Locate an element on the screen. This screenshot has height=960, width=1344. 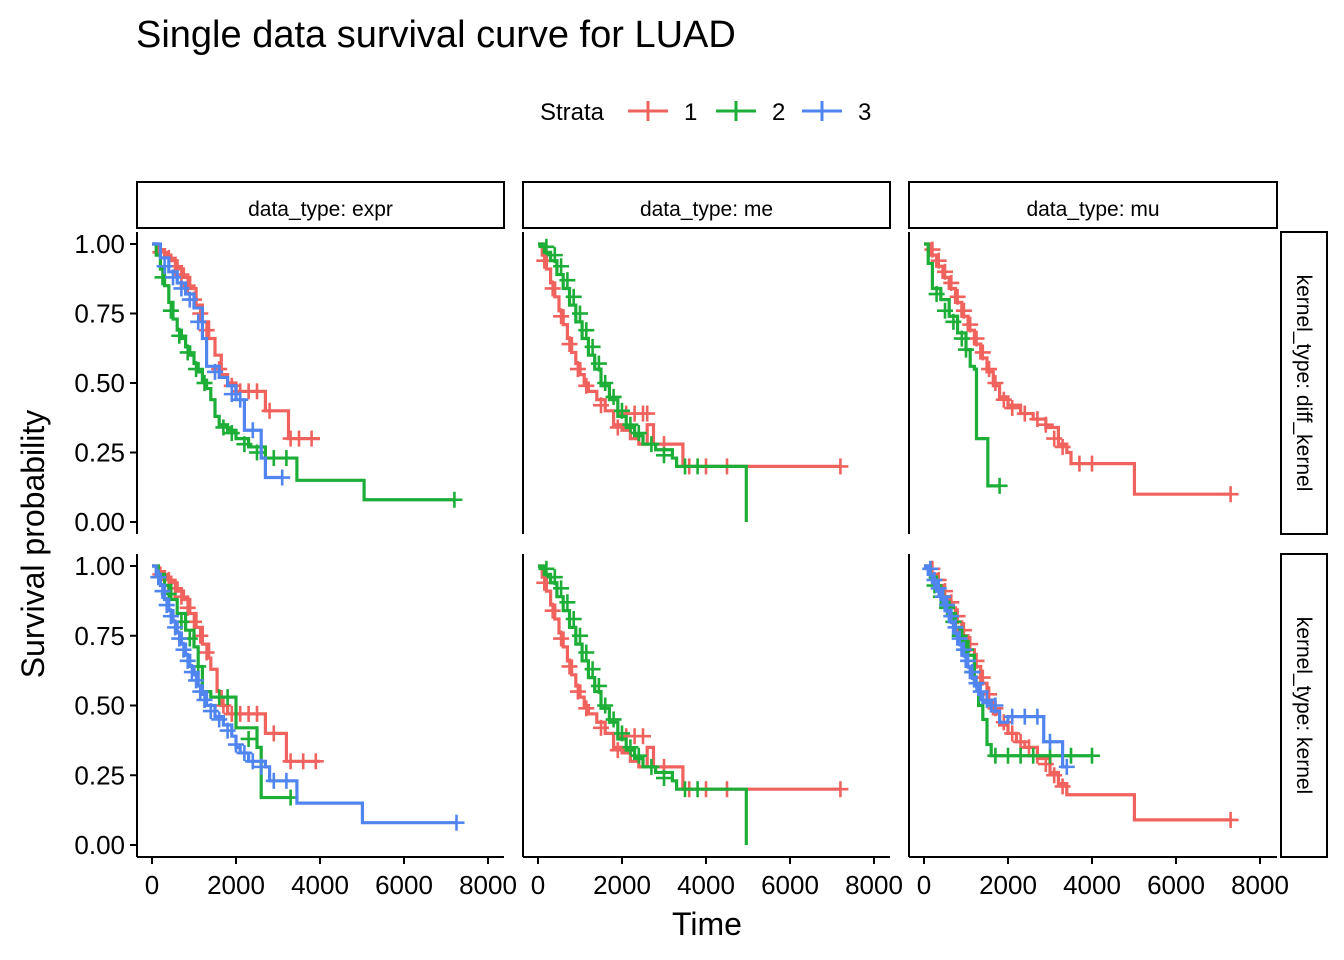
legend-label-3: 3 is located at coordinates (864, 112).